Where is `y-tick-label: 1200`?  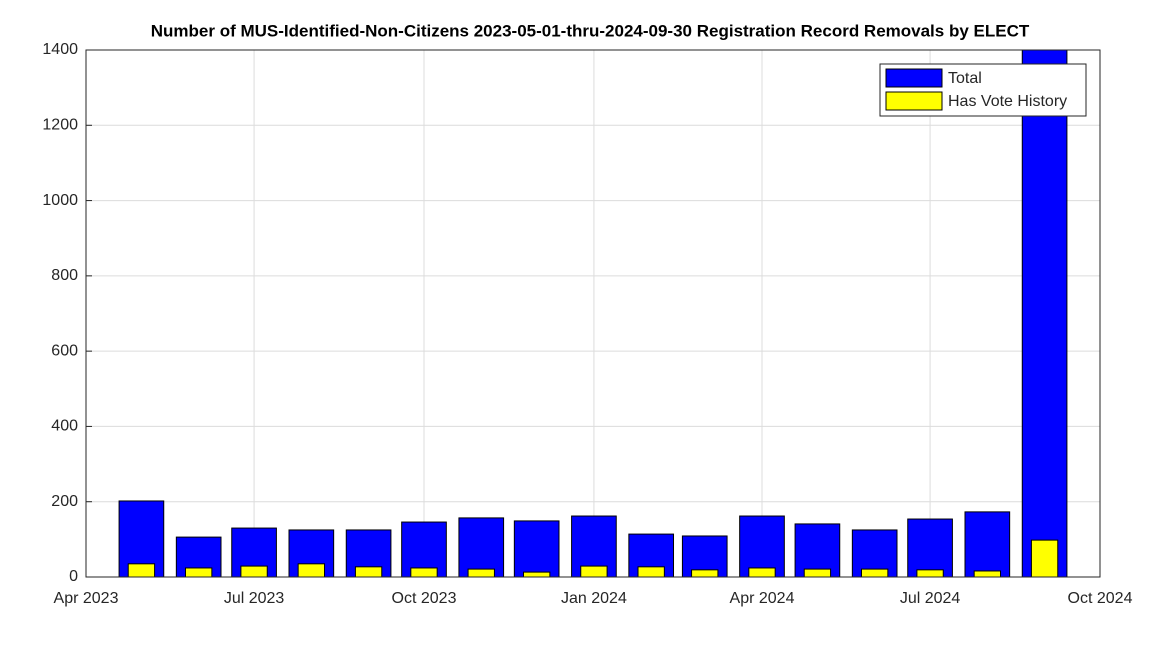 y-tick-label: 1200 is located at coordinates (60, 125).